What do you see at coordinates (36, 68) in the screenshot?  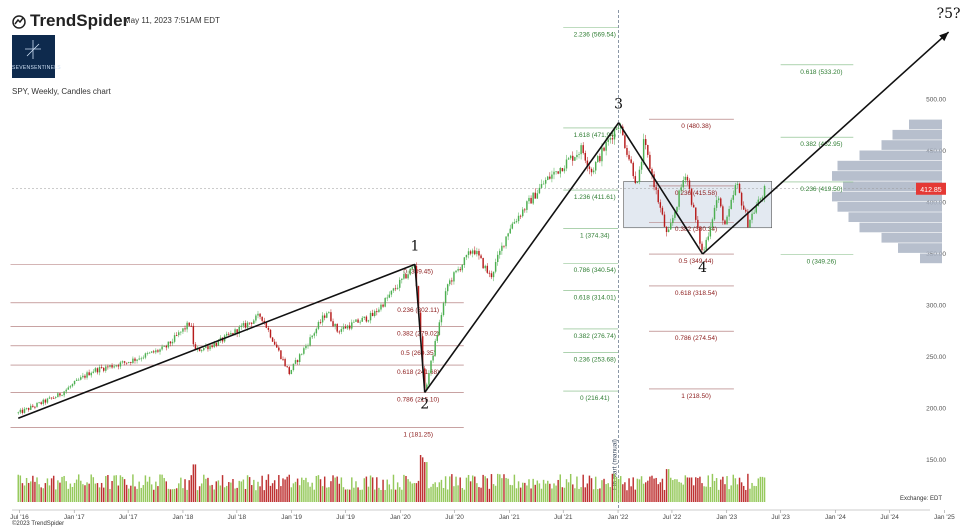 I see `badge-text: SEVENSENTINELS` at bounding box center [36, 68].